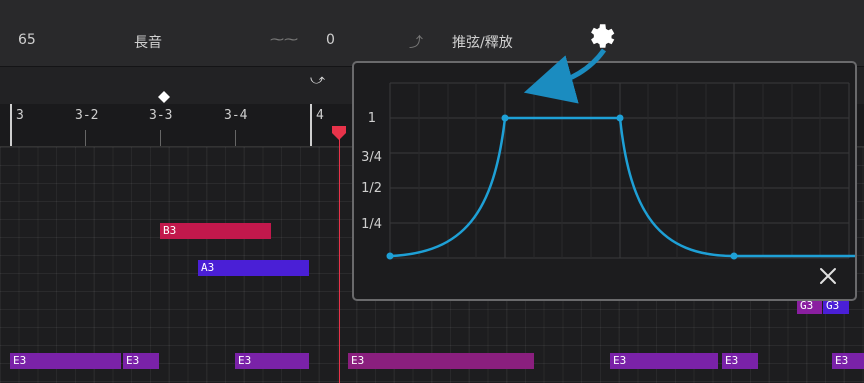 This screenshot has height=383, width=864. Describe the element at coordinates (215, 231) in the screenshot. I see `note-b3: B3` at that location.